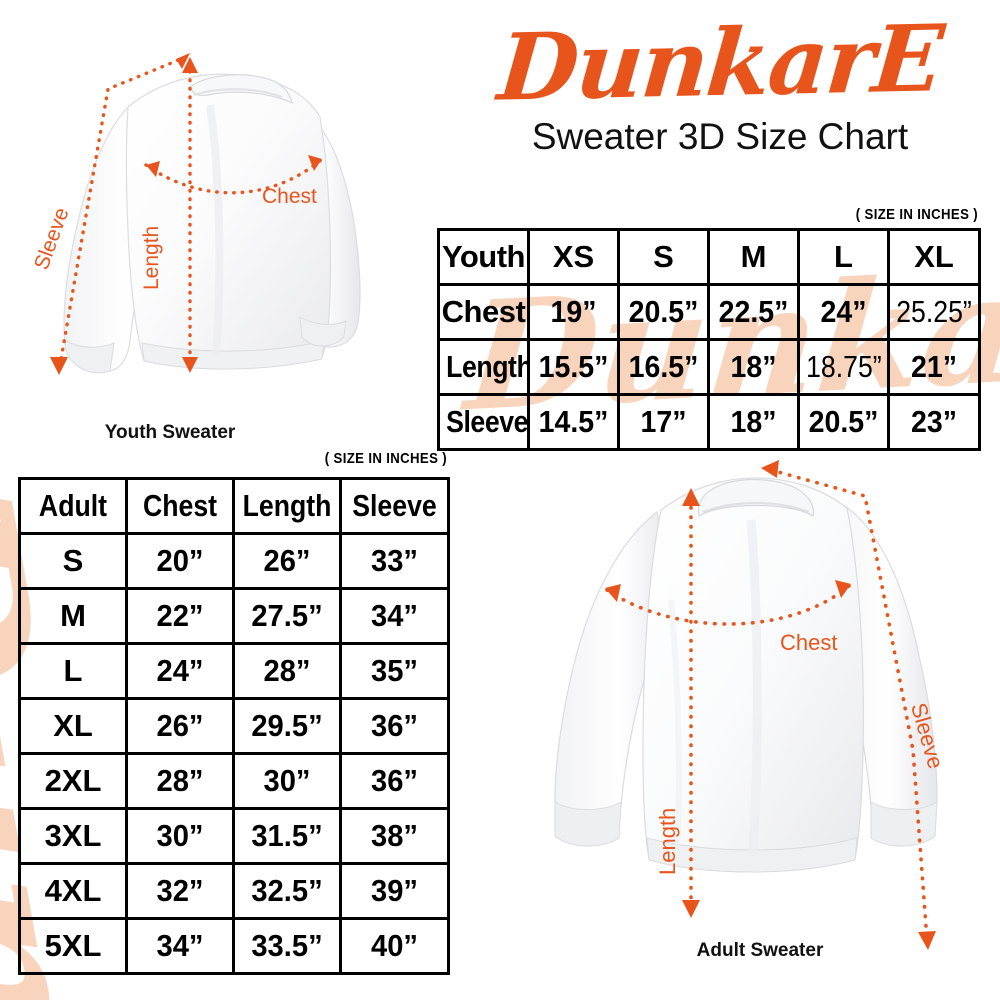 The width and height of the screenshot is (1000, 1000). I want to click on youth-sleeve-m: 18”, so click(753, 422).